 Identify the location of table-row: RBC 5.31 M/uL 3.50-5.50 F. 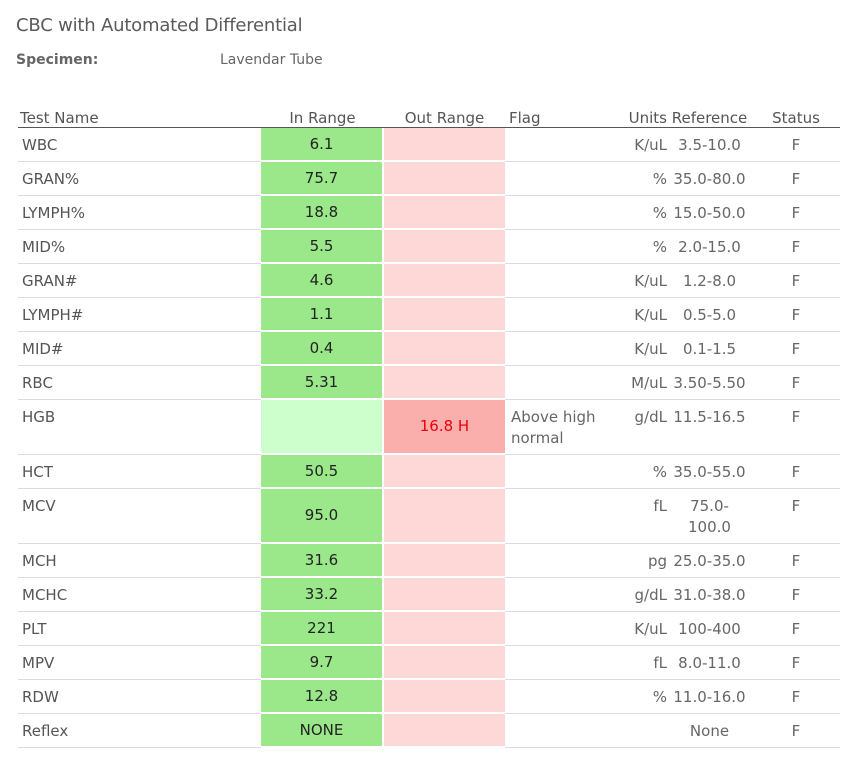
(429, 383).